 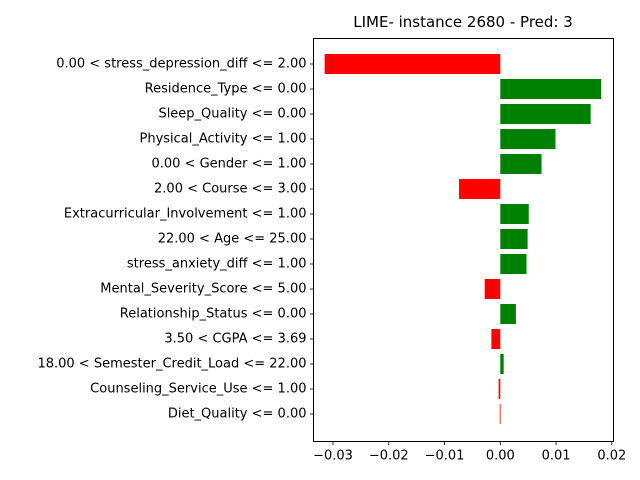 I want to click on y-tick-label-2: Sleep_Quality <= 0.00, so click(x=232, y=114).